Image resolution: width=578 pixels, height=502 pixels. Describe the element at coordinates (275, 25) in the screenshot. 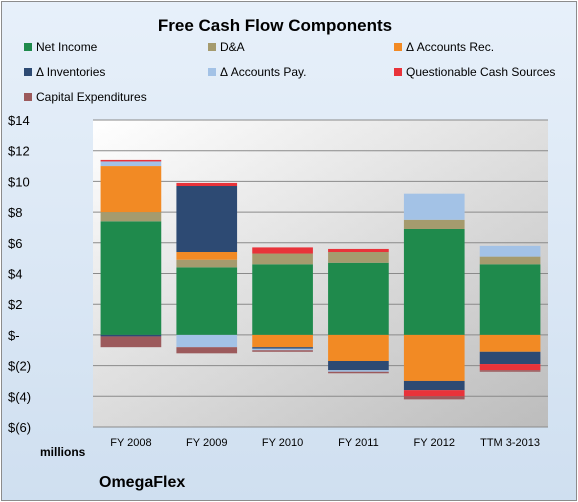

I see `chart-title: Free Cash Flow Components` at that location.